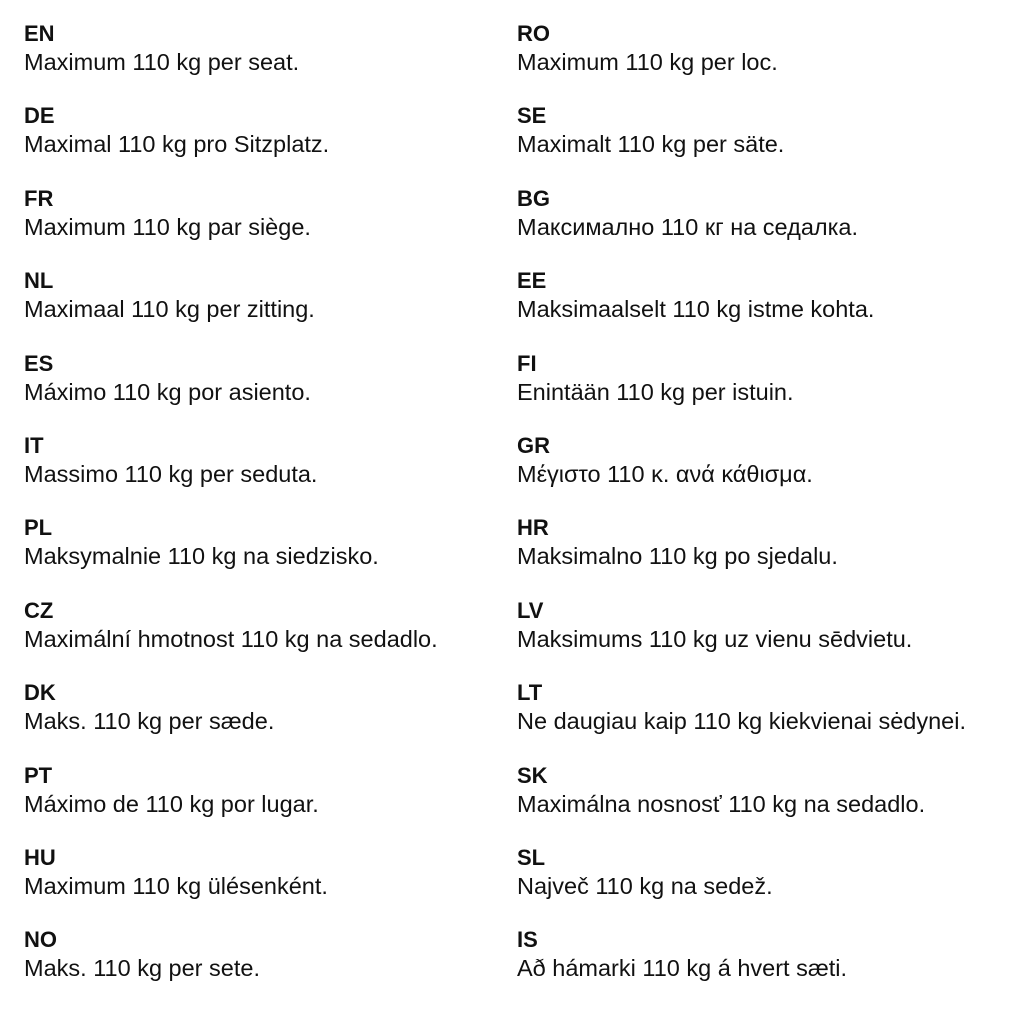 This screenshot has width=1024, height=1024. I want to click on language-entry: GR Μέγιστο 110 κ. ανά κάθισμα., so click(741, 473).